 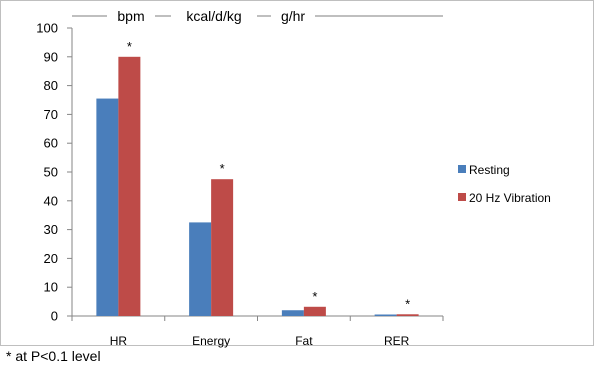 What do you see at coordinates (257, 16) in the screenshot?
I see `unit-header: bpm kcal/d/kg g/hr` at bounding box center [257, 16].